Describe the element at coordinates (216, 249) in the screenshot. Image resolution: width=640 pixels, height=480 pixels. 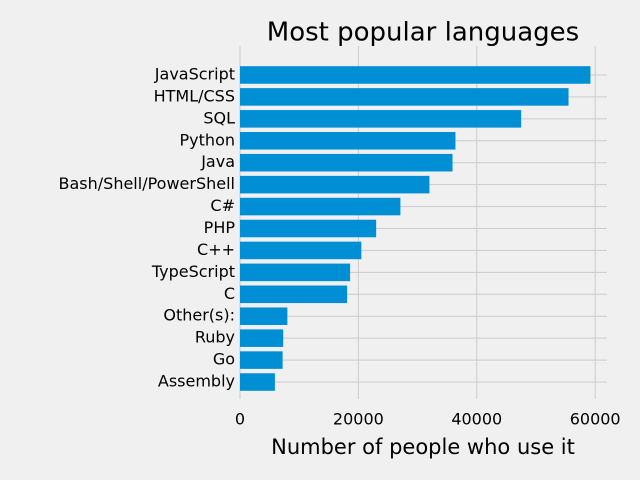
I see `y-tick-label: C++` at that location.